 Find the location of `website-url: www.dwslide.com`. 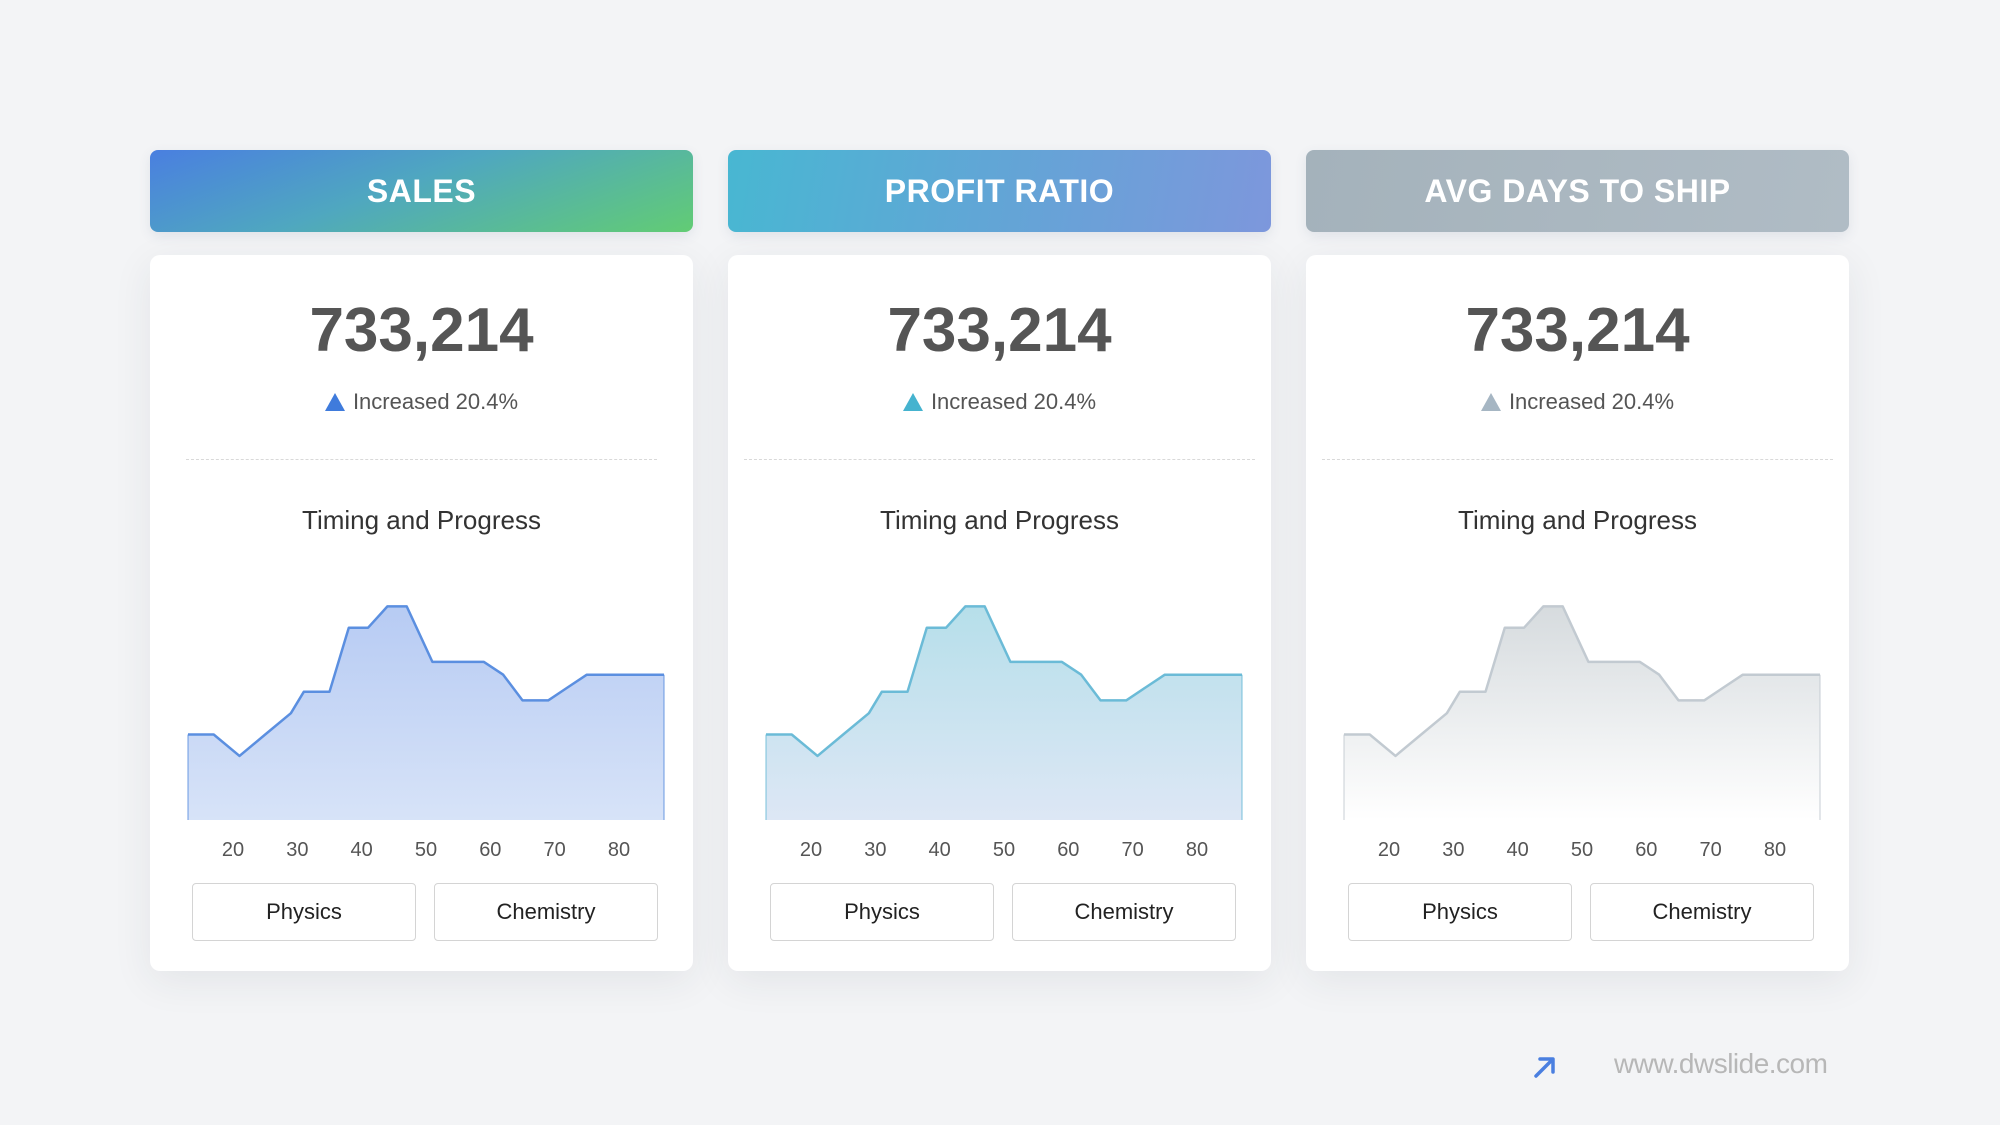

website-url: www.dwslide.com is located at coordinates (1721, 1063).